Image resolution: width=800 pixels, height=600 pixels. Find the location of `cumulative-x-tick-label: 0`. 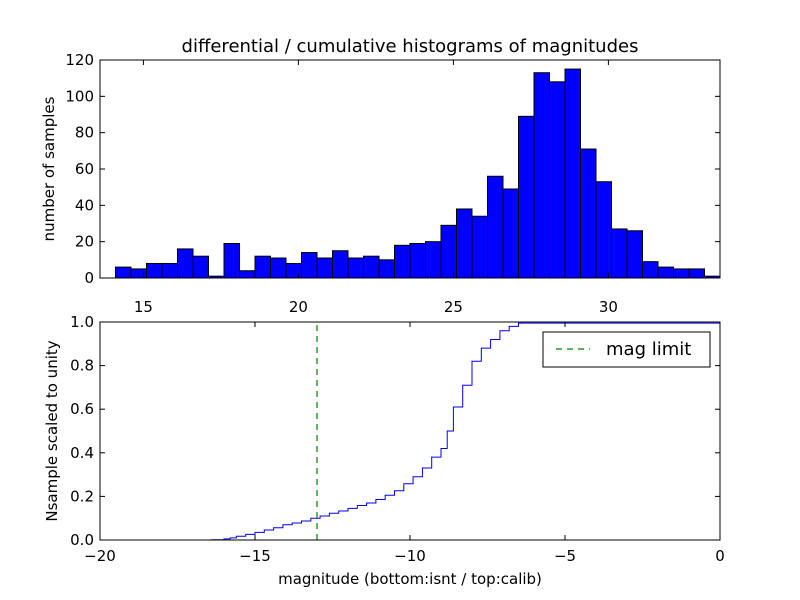

cumulative-x-tick-label: 0 is located at coordinates (720, 556).